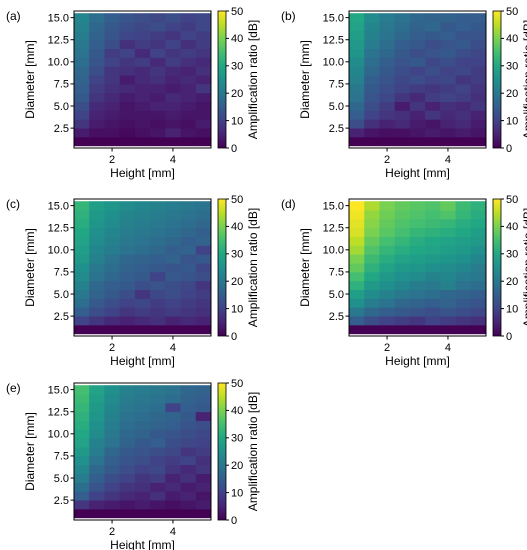 The image size is (527, 550). I want to click on colorbar-tick-label: 50, so click(237, 200).